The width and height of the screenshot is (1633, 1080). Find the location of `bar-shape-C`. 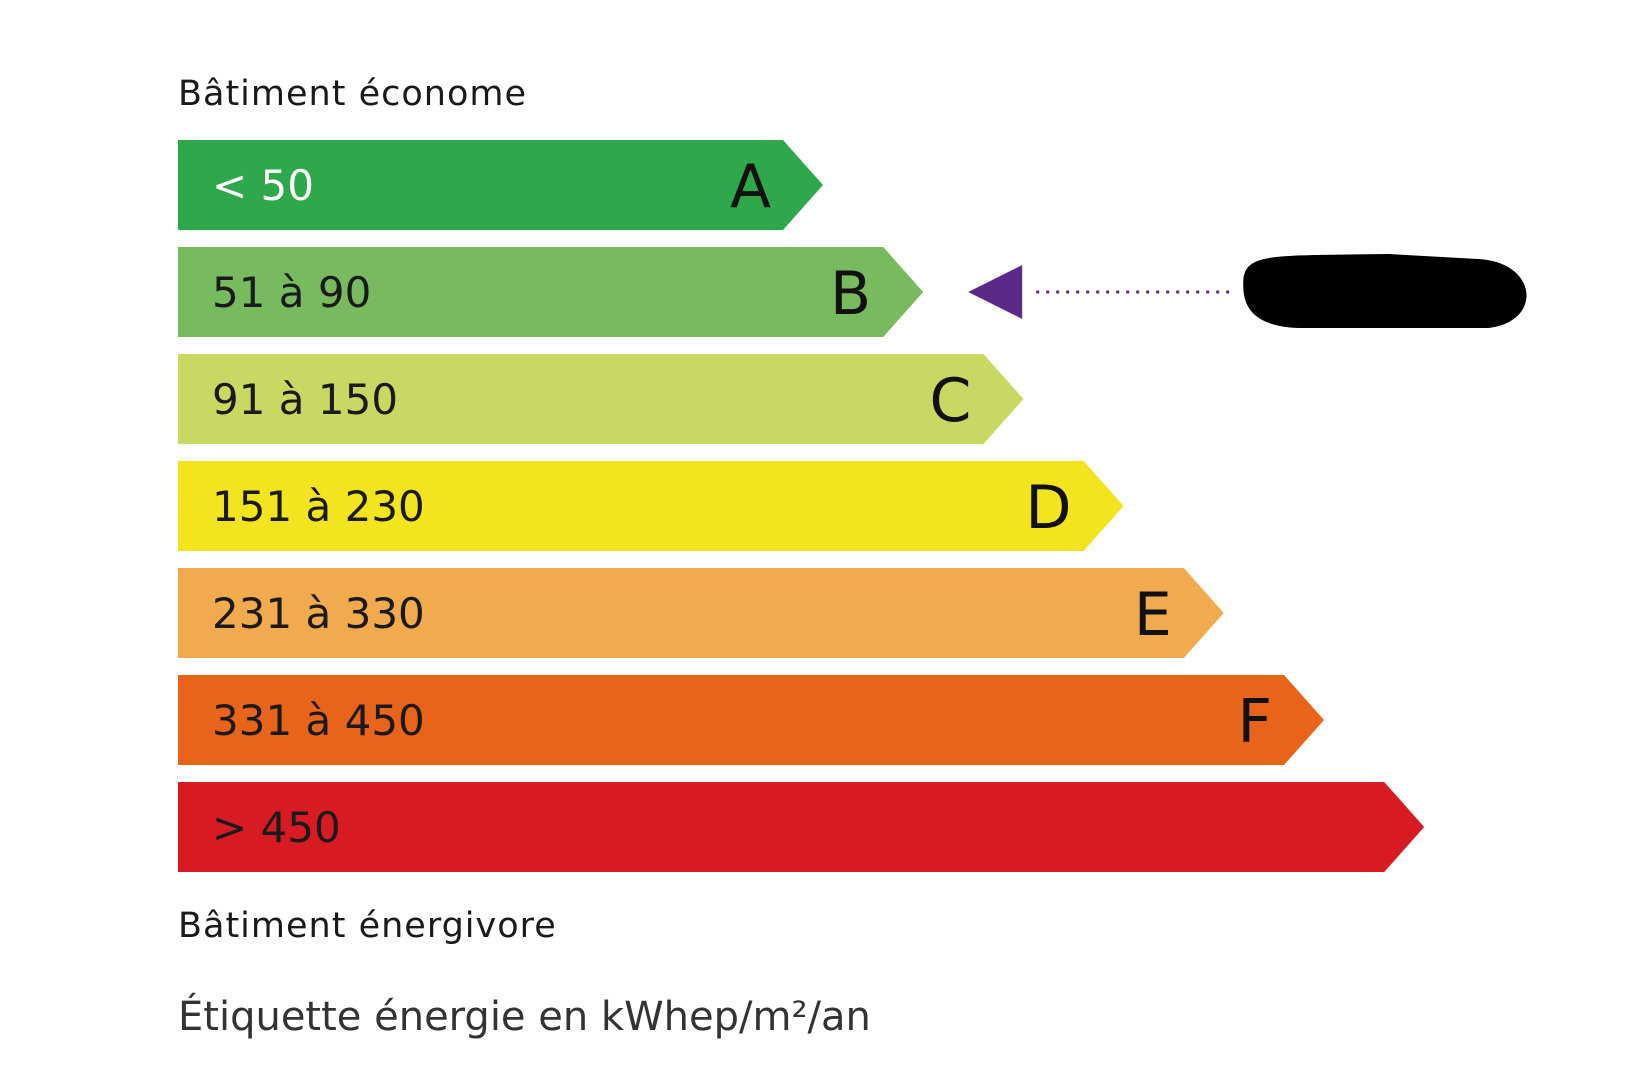

bar-shape-C is located at coordinates (601, 399).